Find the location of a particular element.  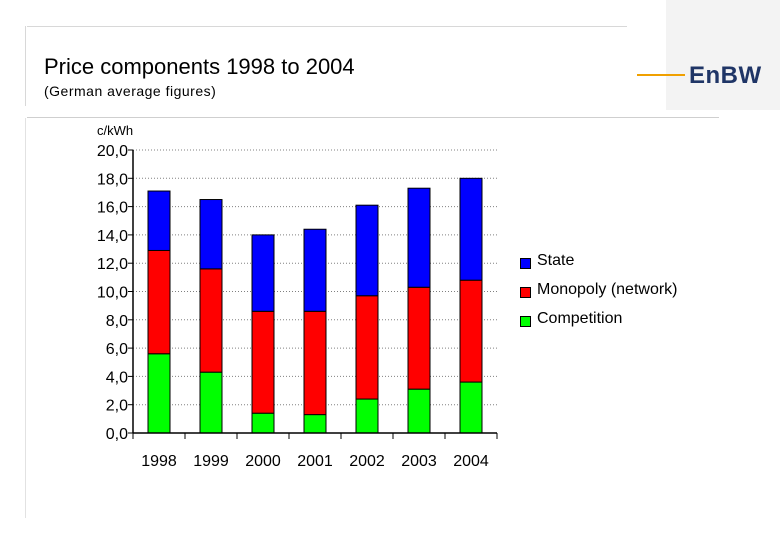

bar-2000-competition is located at coordinates (263, 423).